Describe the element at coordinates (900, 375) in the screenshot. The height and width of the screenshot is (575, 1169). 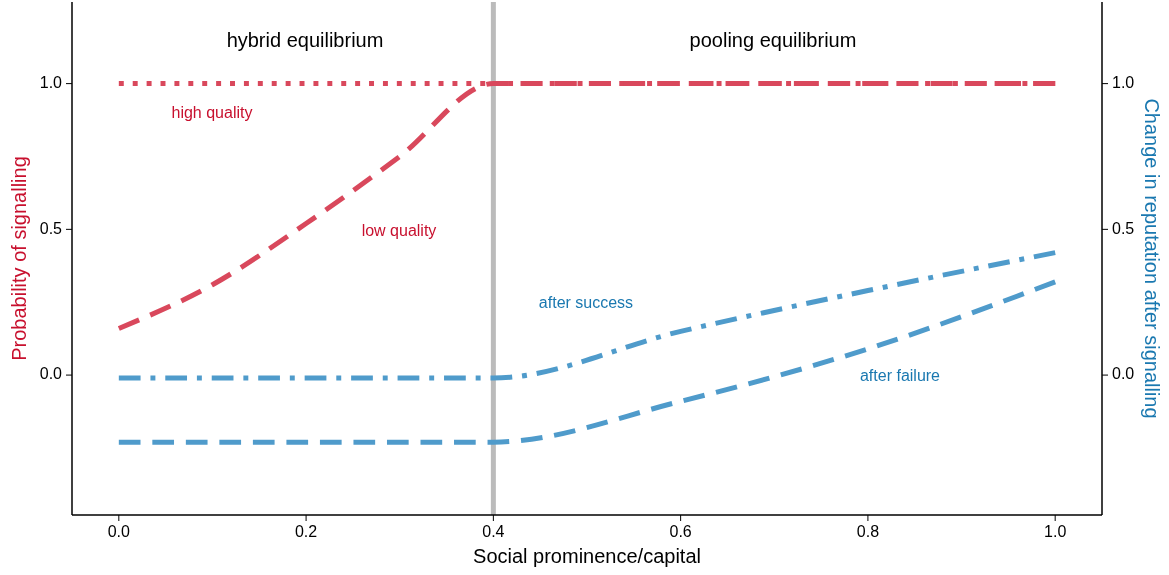
I see `series-label: after failure` at that location.